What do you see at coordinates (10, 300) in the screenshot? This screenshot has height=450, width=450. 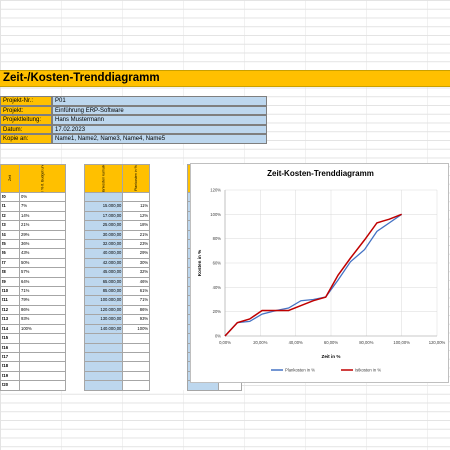 I see `table-cell: t11` at bounding box center [10, 300].